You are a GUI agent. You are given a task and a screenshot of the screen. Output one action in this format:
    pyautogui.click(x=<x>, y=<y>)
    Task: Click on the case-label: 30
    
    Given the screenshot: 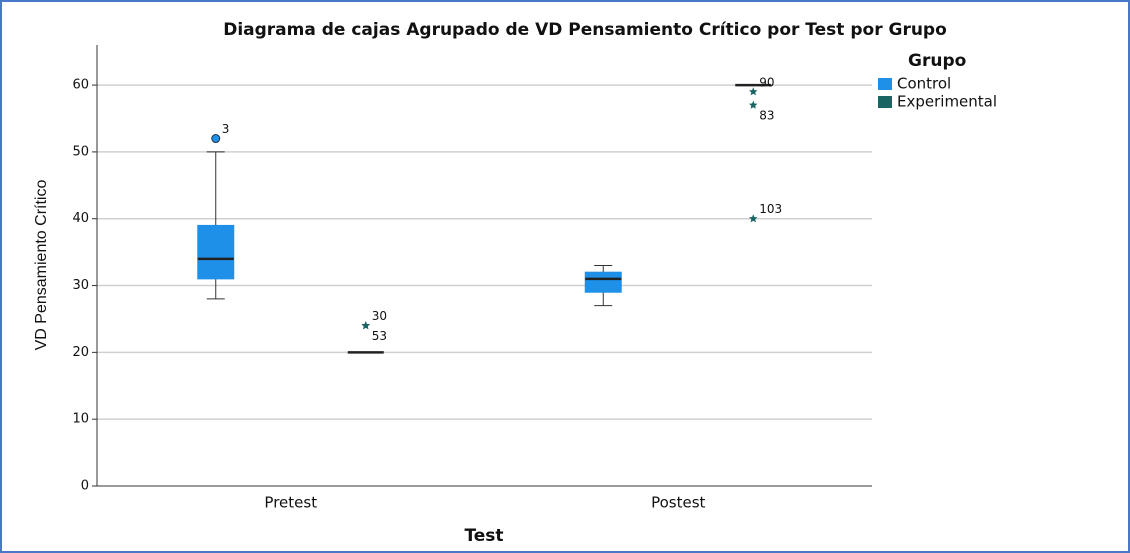 What is the action you would take?
    pyautogui.click(x=379, y=316)
    